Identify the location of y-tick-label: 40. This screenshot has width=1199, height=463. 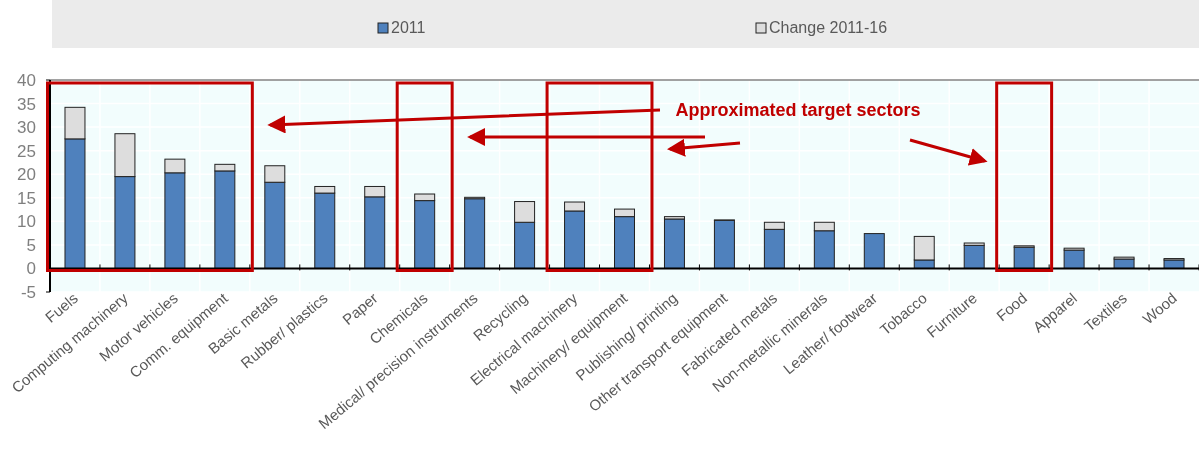
(26, 80).